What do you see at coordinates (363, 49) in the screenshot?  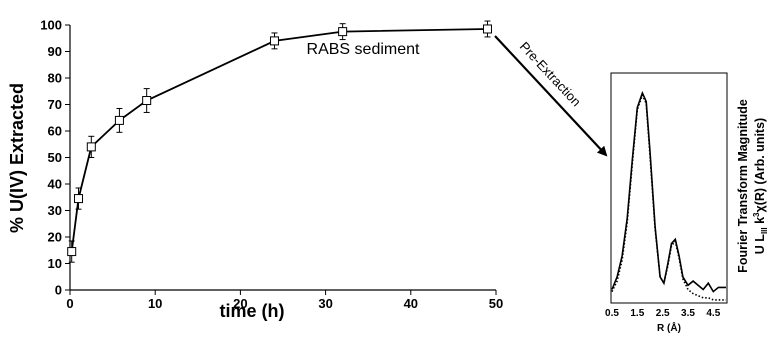 I see `sample-label: RABS sediment` at bounding box center [363, 49].